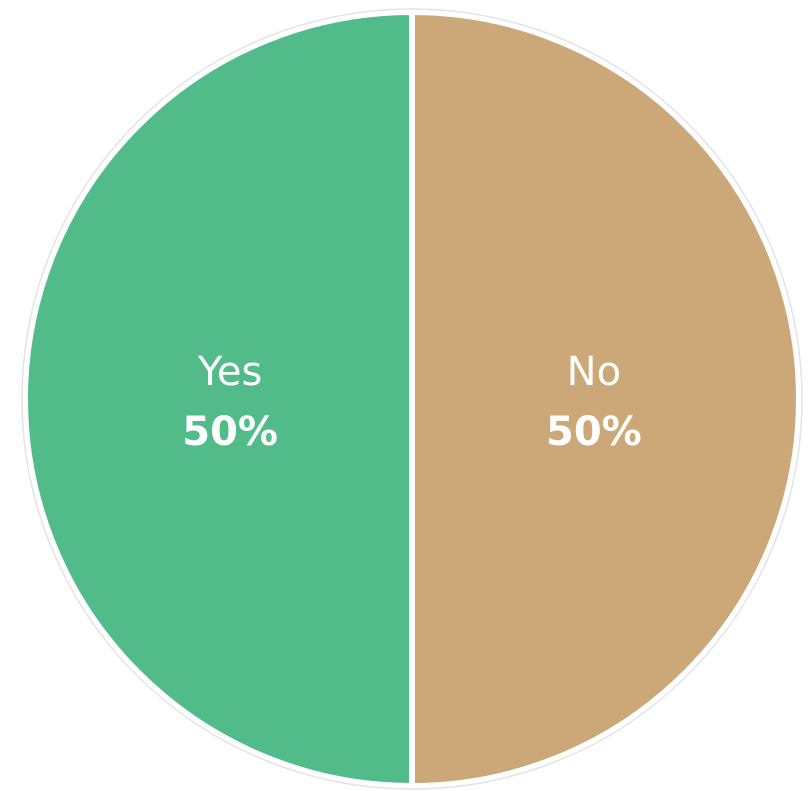 The width and height of the screenshot is (809, 791). Describe the element at coordinates (230, 432) in the screenshot. I see `slice-value-yes: 50%` at that location.